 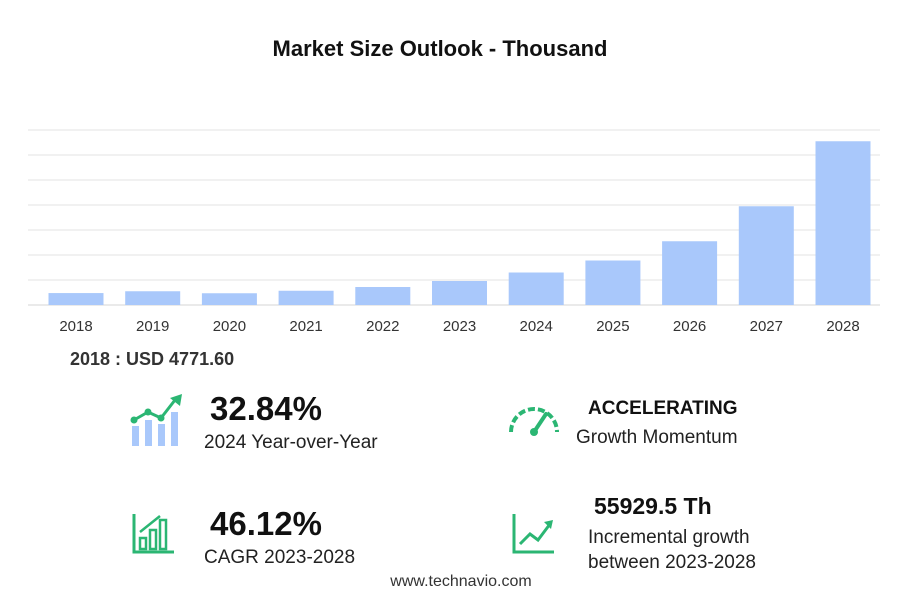 I want to click on bar-2025, so click(x=613, y=282).